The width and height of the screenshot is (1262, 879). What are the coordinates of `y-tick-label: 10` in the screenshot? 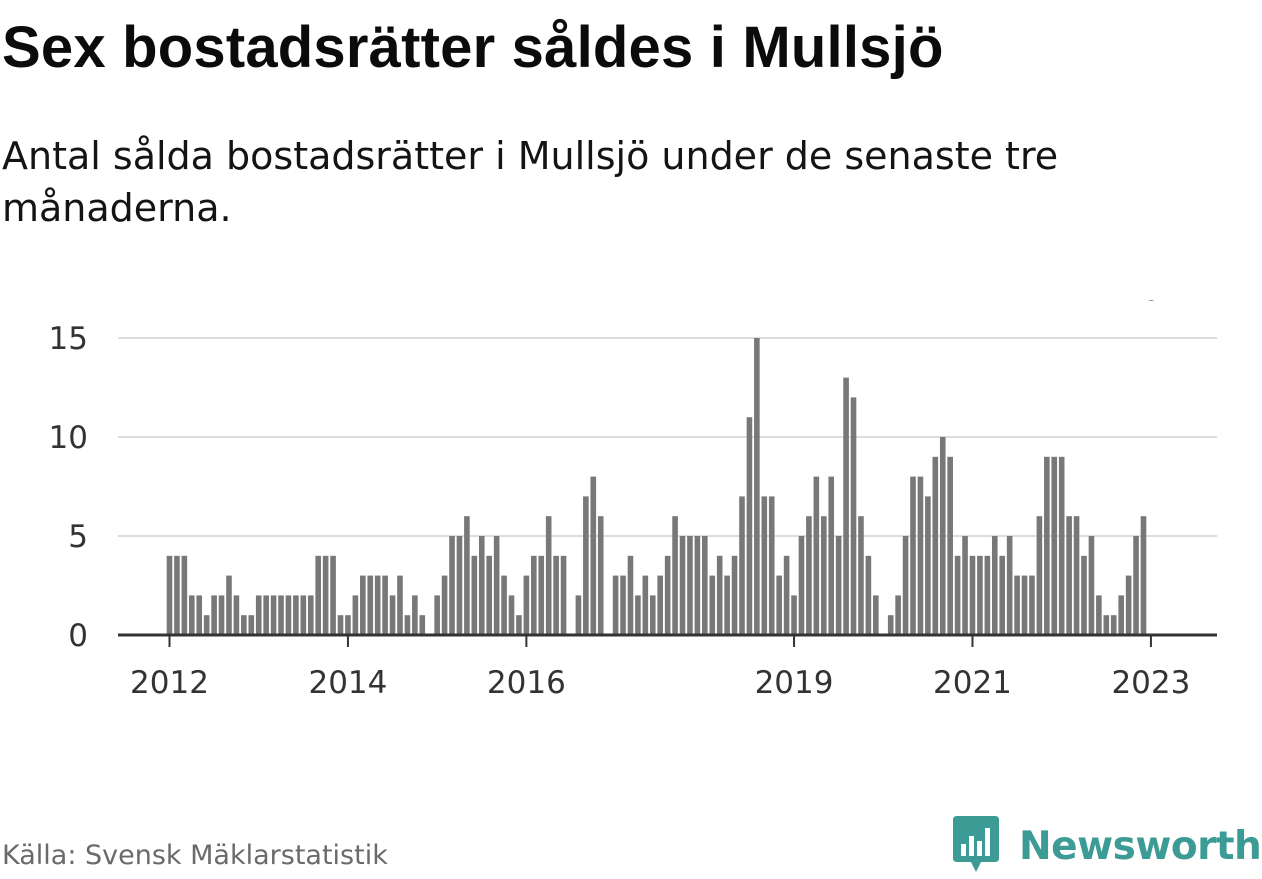 It's located at (68, 438).